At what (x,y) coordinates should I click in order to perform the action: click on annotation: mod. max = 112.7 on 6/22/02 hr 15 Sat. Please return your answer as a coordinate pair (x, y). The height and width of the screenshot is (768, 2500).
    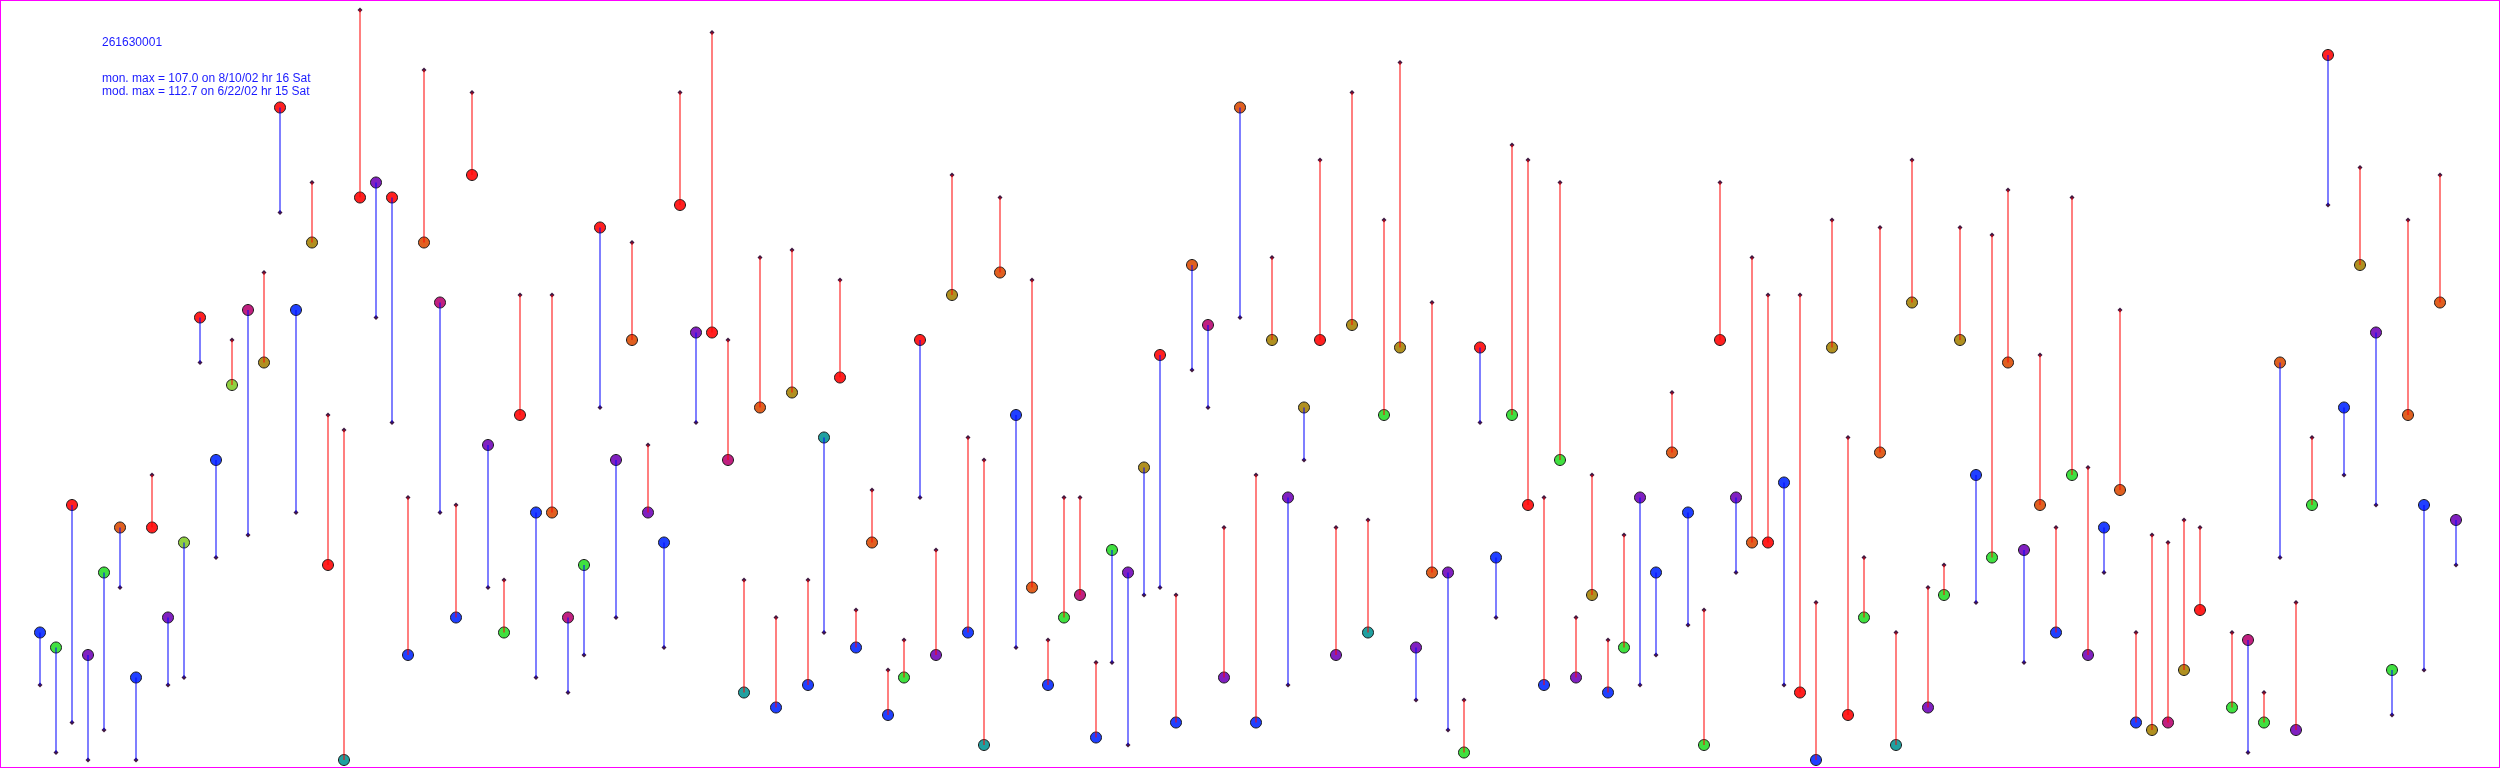
    Looking at the image, I should click on (206, 91).